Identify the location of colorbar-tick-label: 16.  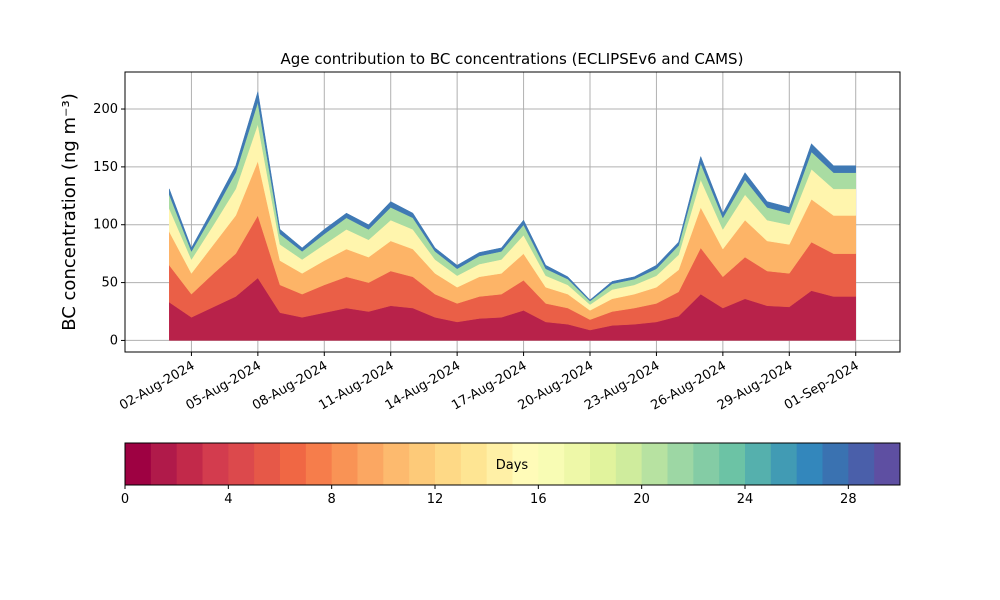
(538, 499).